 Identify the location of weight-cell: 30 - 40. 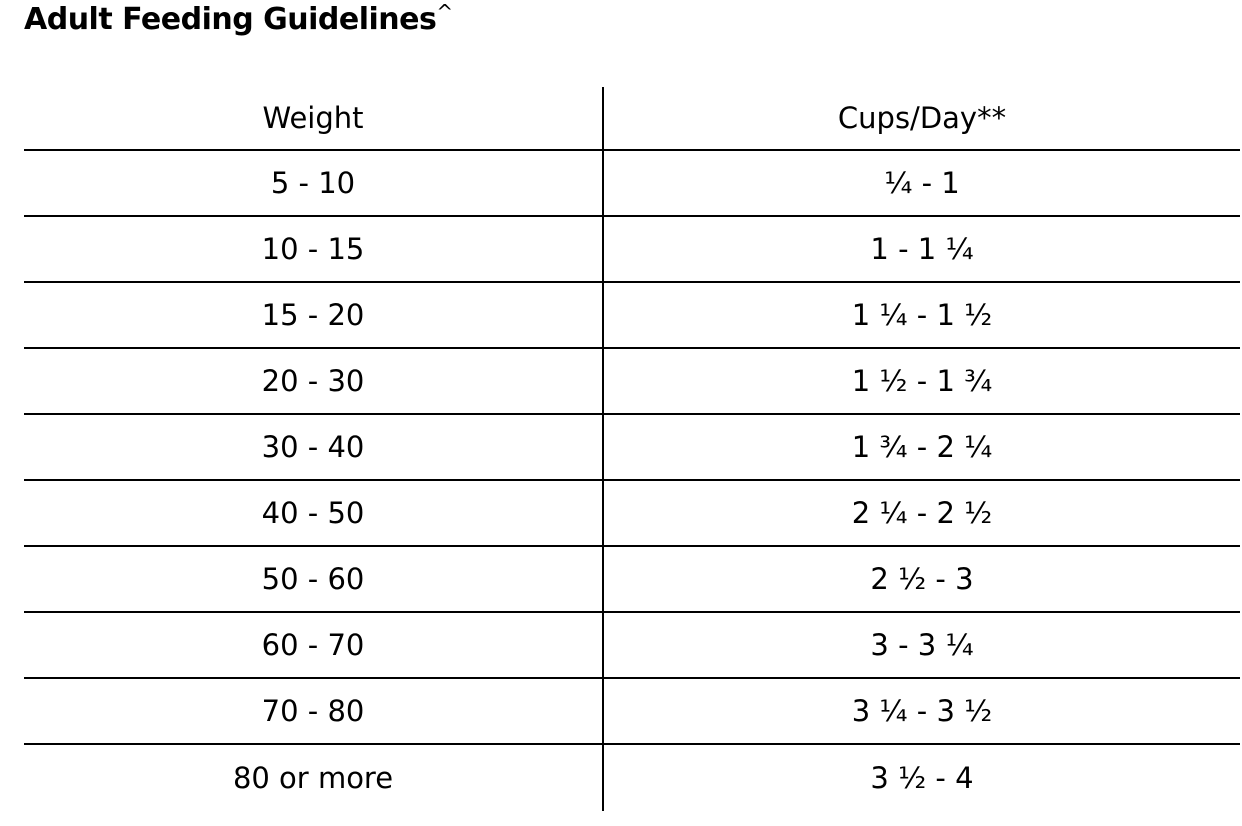
(314, 447).